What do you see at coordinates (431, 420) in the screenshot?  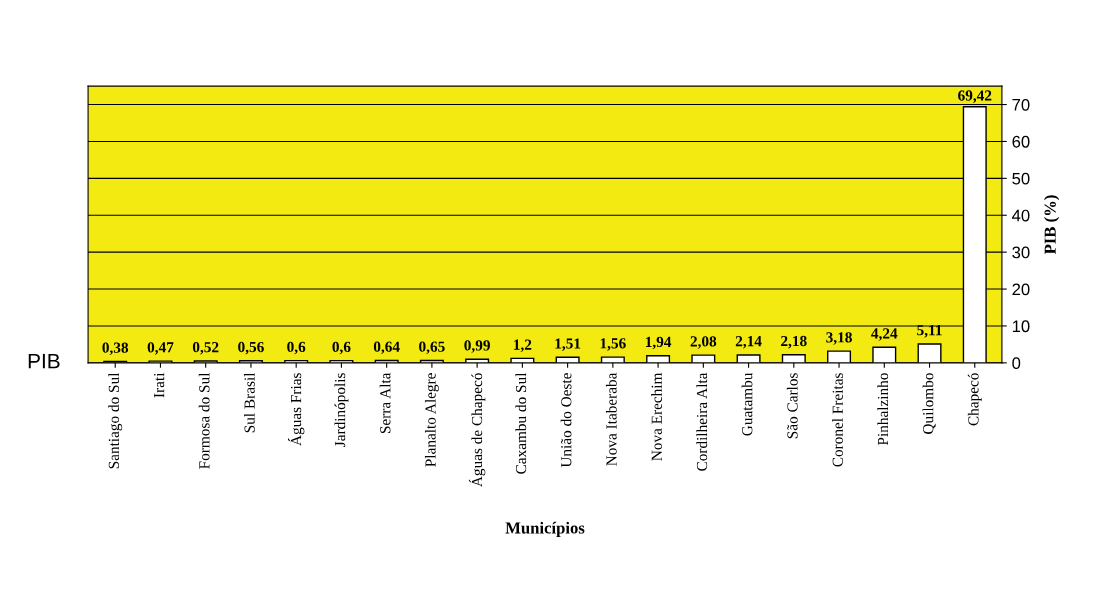 I see `x-tick-label: Planalto Alegre` at bounding box center [431, 420].